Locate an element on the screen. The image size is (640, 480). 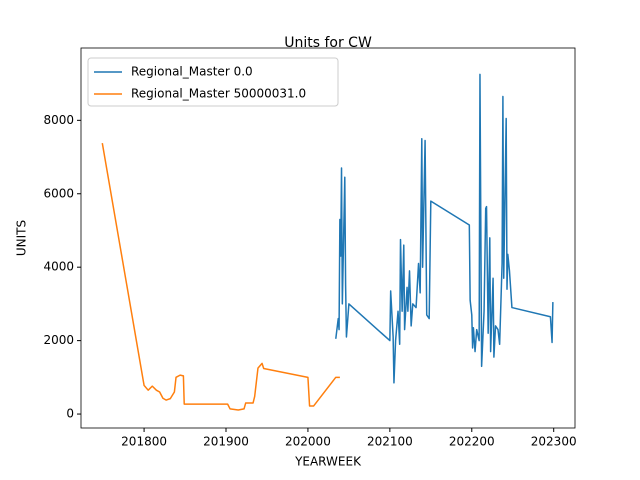
y-tick-label: 6000 is located at coordinates (58, 193).